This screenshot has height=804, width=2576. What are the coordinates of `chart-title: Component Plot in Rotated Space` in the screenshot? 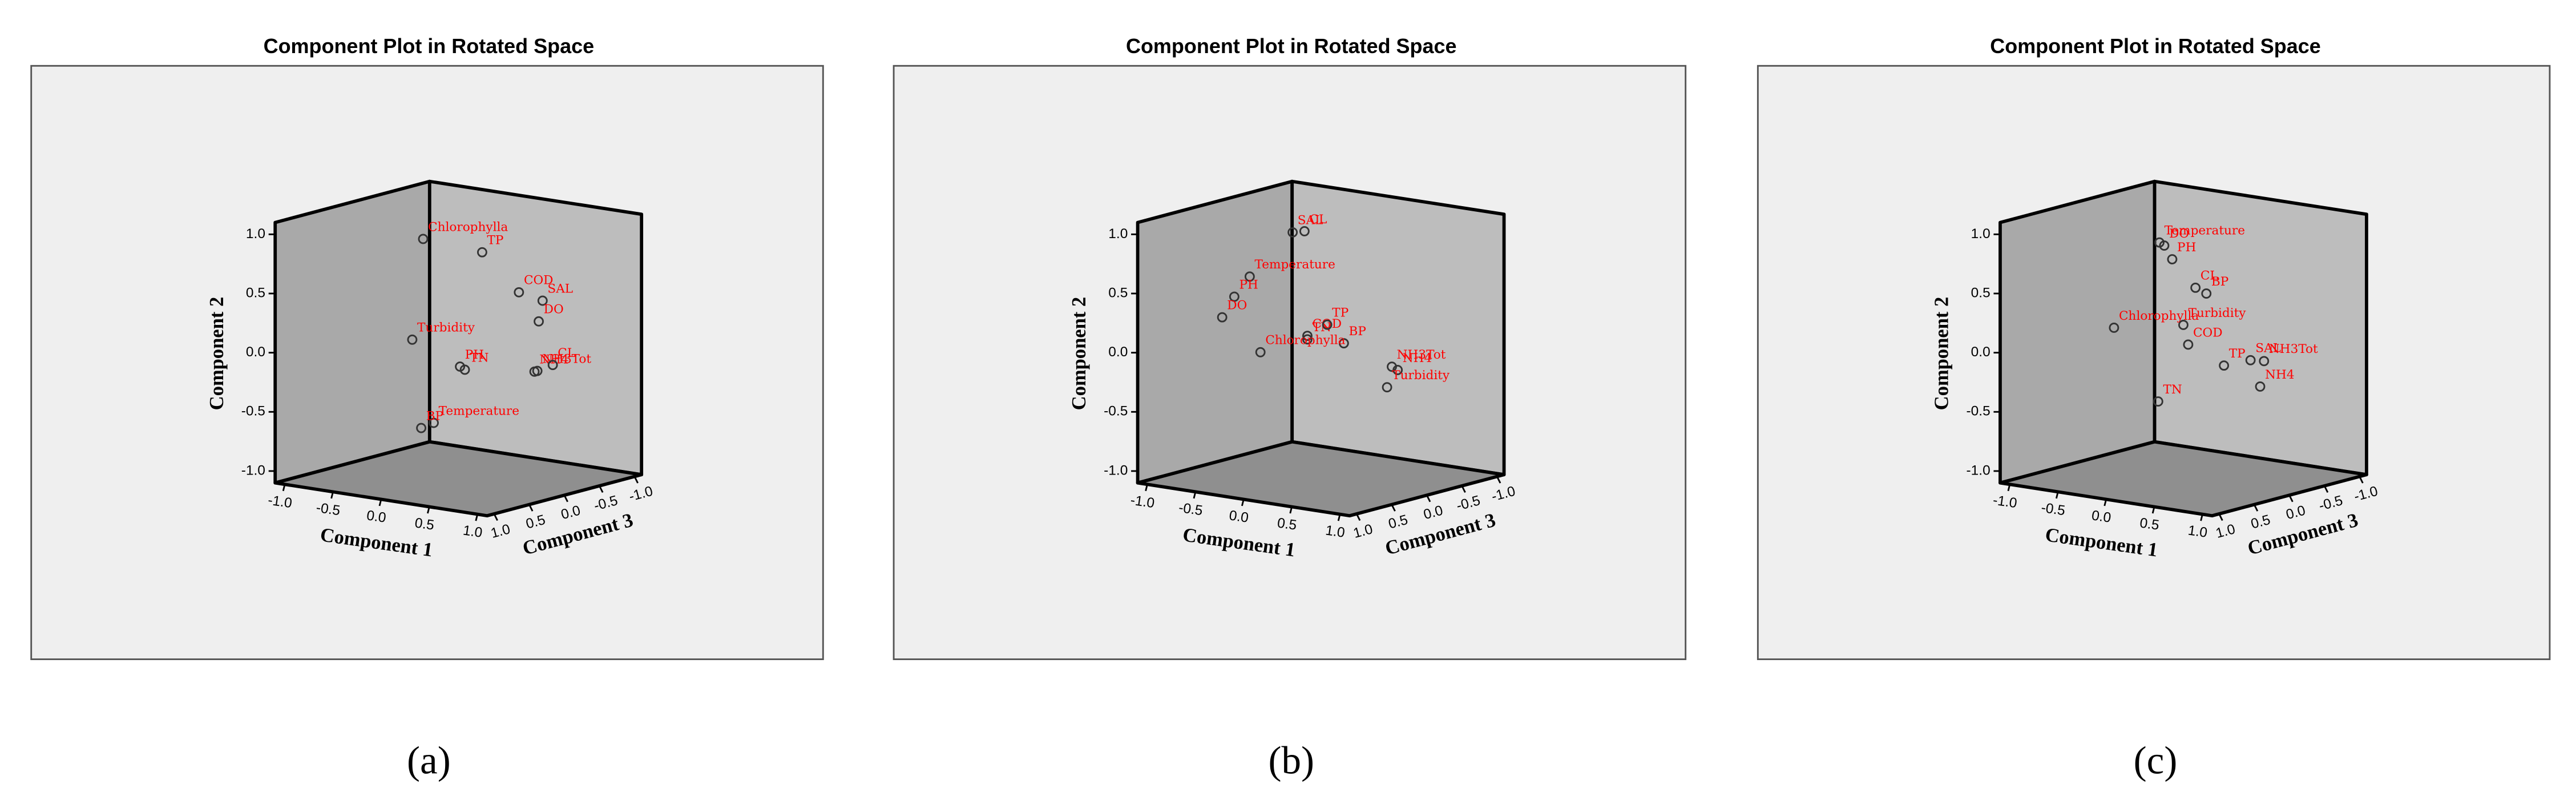 It's located at (1291, 46).